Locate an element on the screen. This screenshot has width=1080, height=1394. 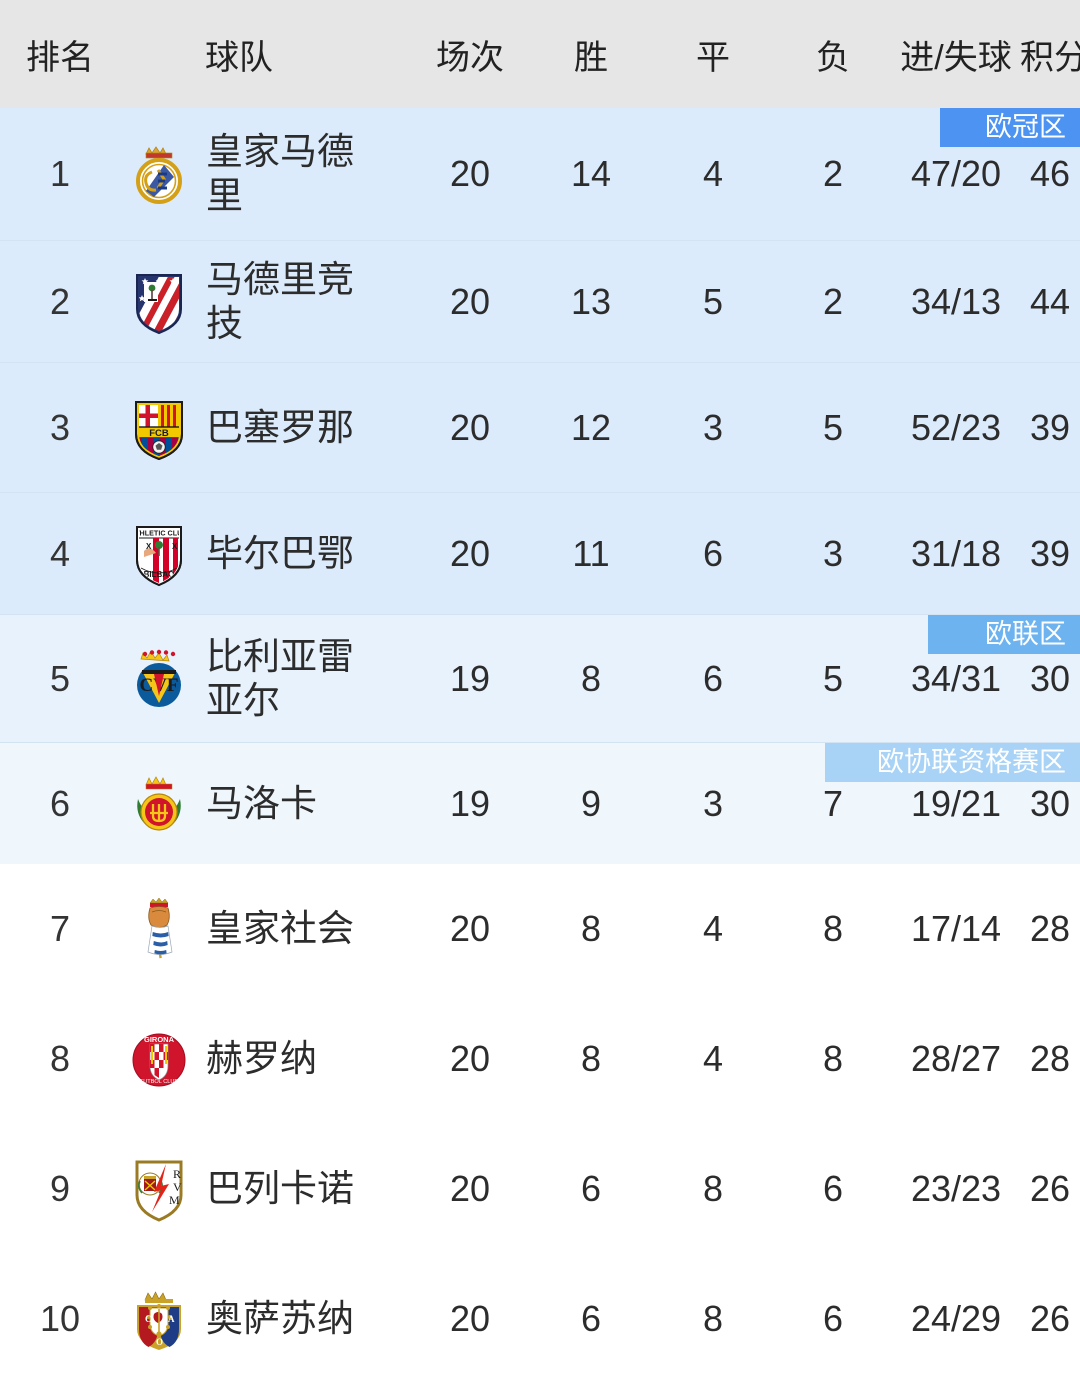
rayo-vallecano-crest-icon: R V M is located at coordinates (159, 1191).